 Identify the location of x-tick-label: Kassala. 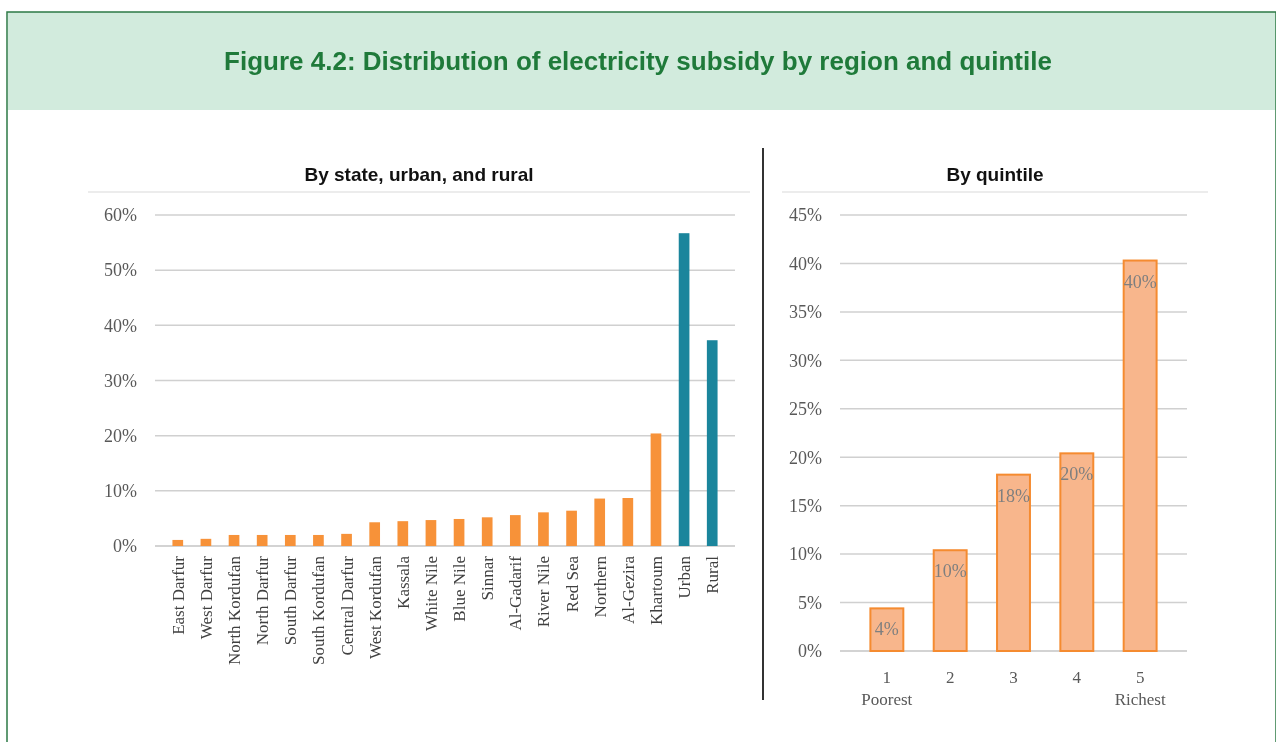
(403, 582).